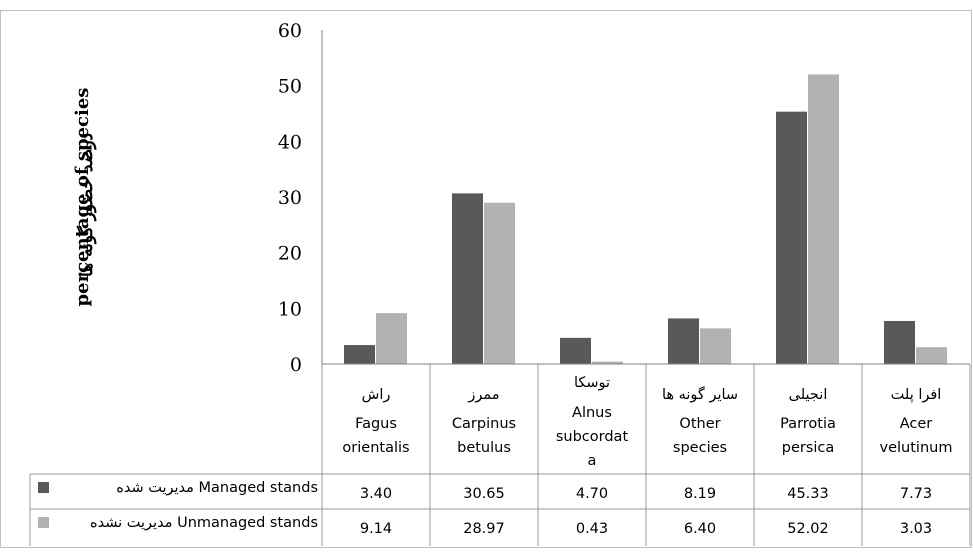 This screenshot has width=973, height=552. What do you see at coordinates (86, 205) in the screenshot?
I see `y-axis-label-fa: درصد حضور گونه ها` at bounding box center [86, 205].